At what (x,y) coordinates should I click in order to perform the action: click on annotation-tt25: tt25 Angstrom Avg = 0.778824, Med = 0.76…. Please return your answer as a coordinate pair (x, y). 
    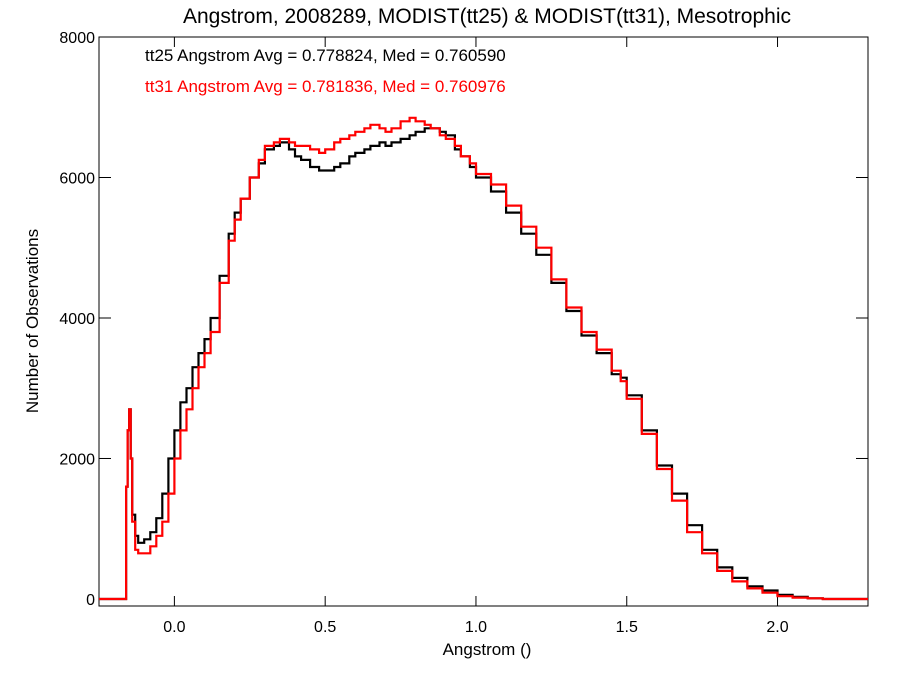
    Looking at the image, I should click on (325, 55).